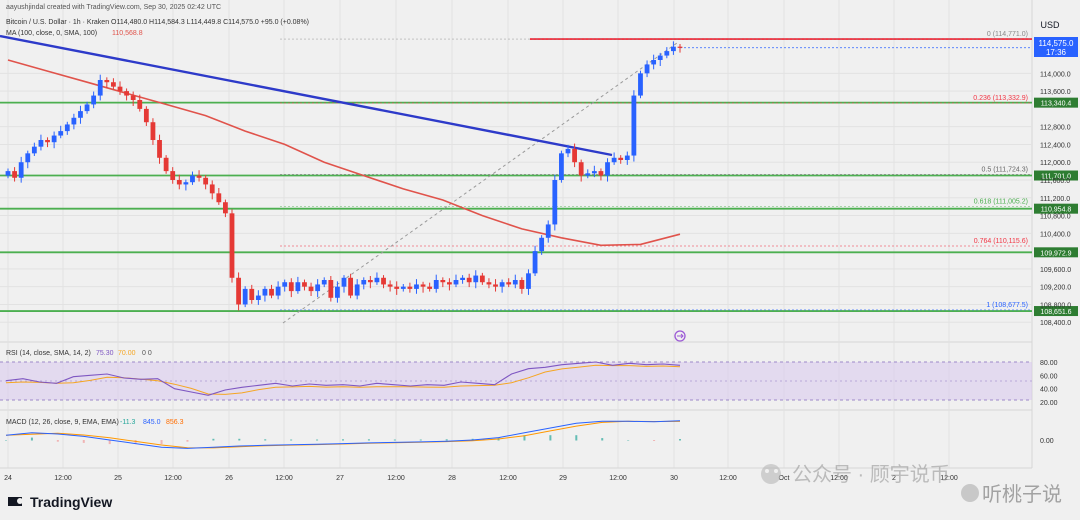 This screenshot has height=520, width=1080. What do you see at coordinates (1055, 128) in the screenshot?
I see `price-tick-label: 112,800.0` at bounding box center [1055, 128].